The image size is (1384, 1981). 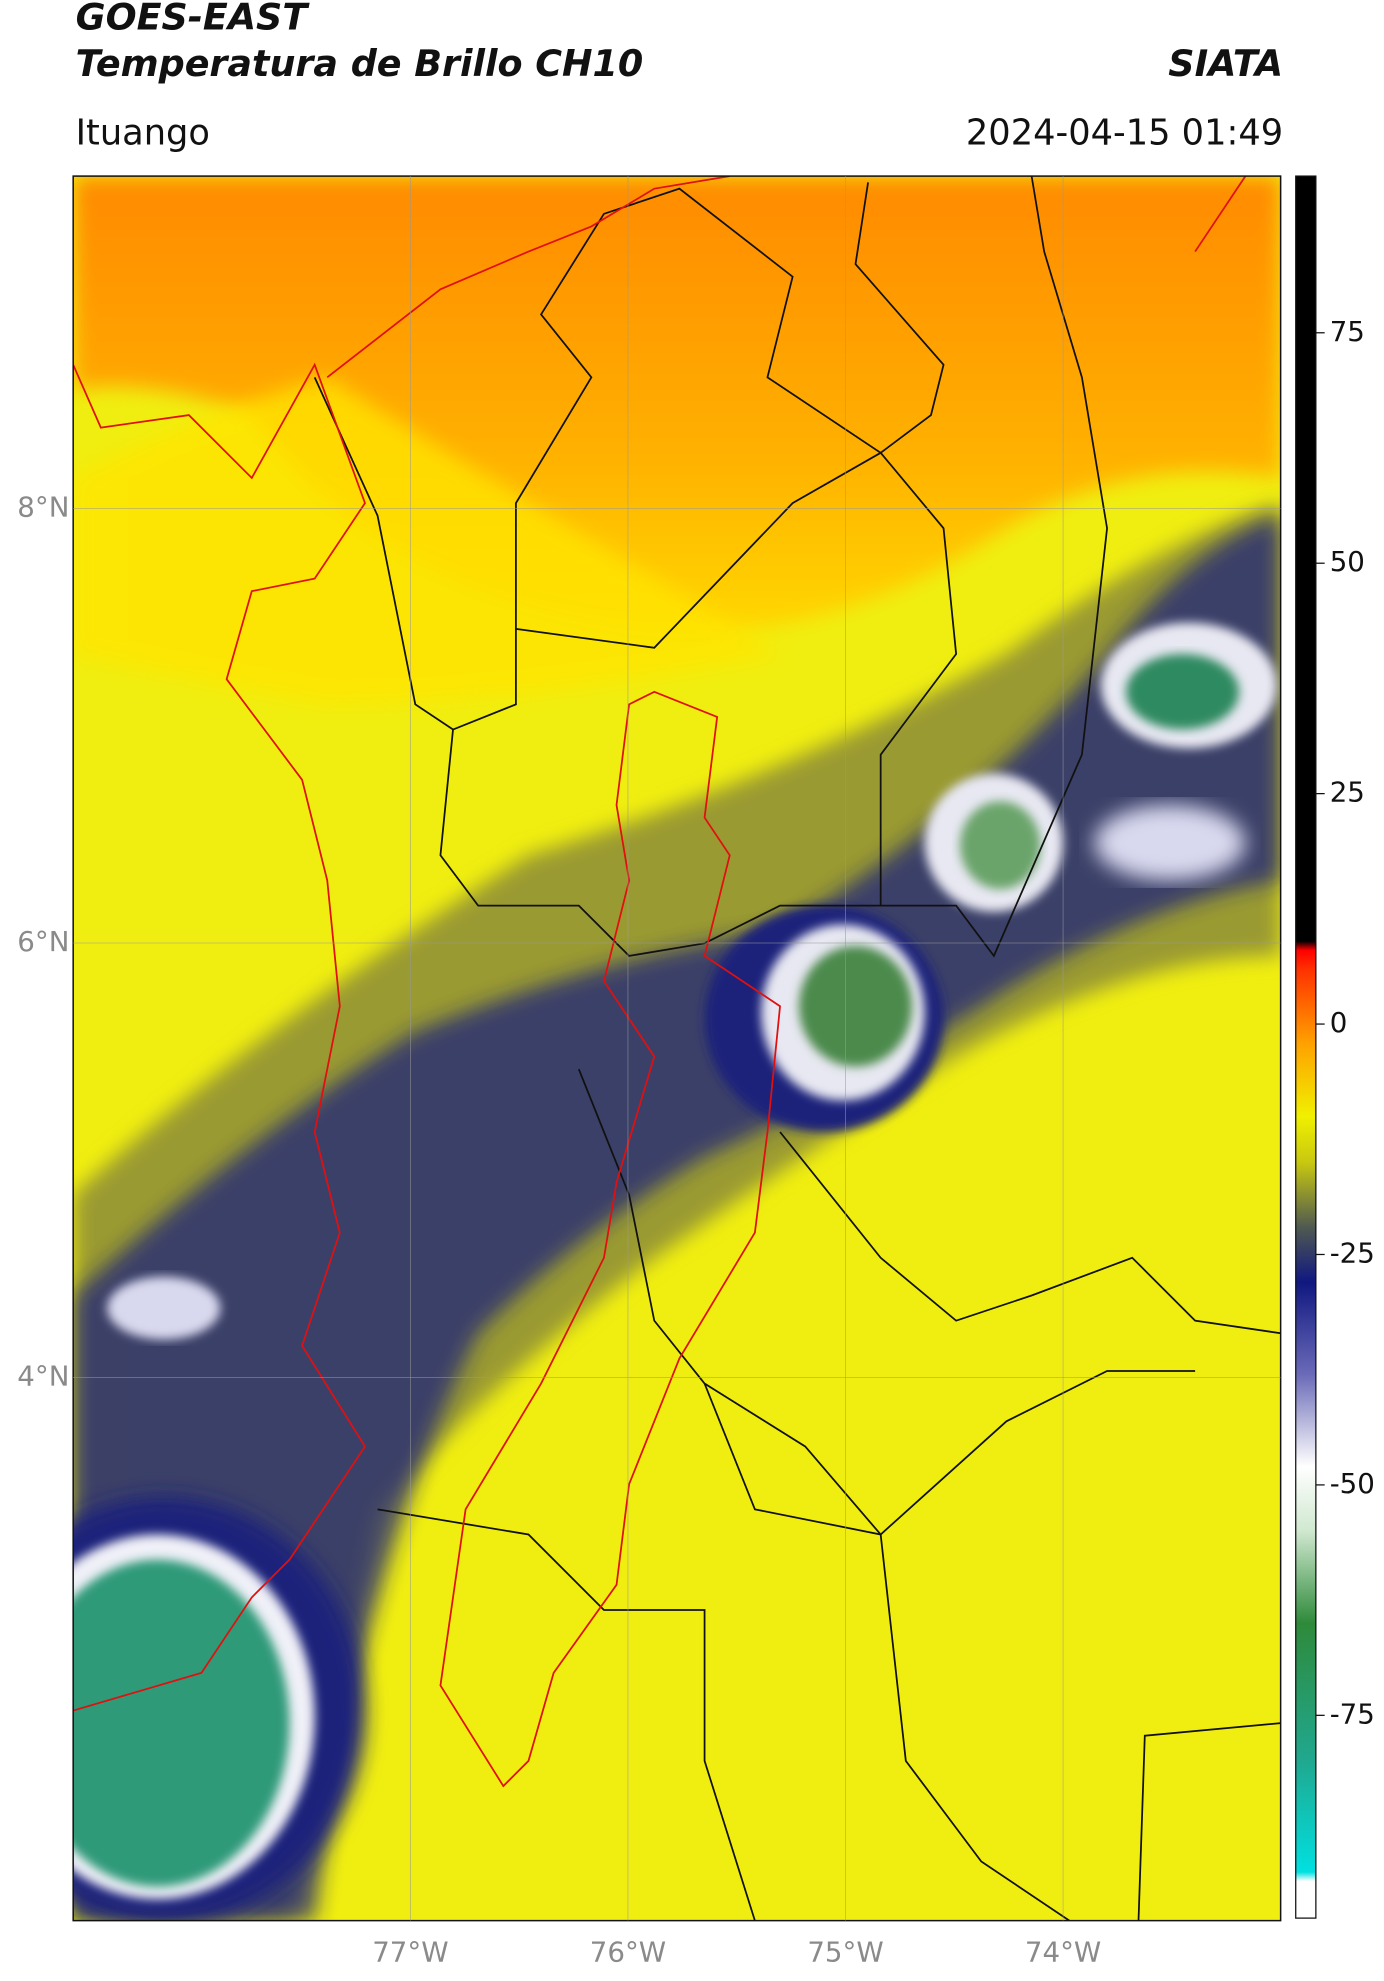 What do you see at coordinates (1352, 1713) in the screenshot?
I see `colorbar-tick-label: -75` at bounding box center [1352, 1713].